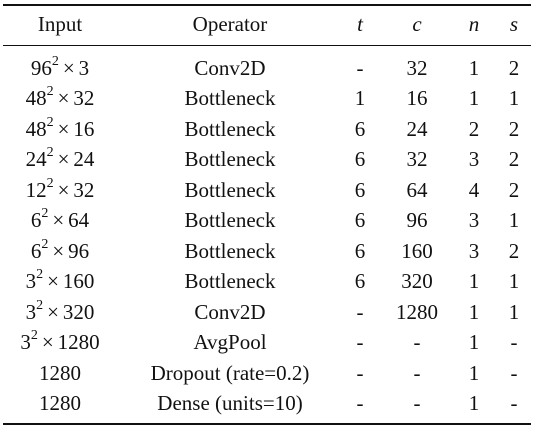  I want to click on input-shape-cell: 242 × 24, so click(60, 159).